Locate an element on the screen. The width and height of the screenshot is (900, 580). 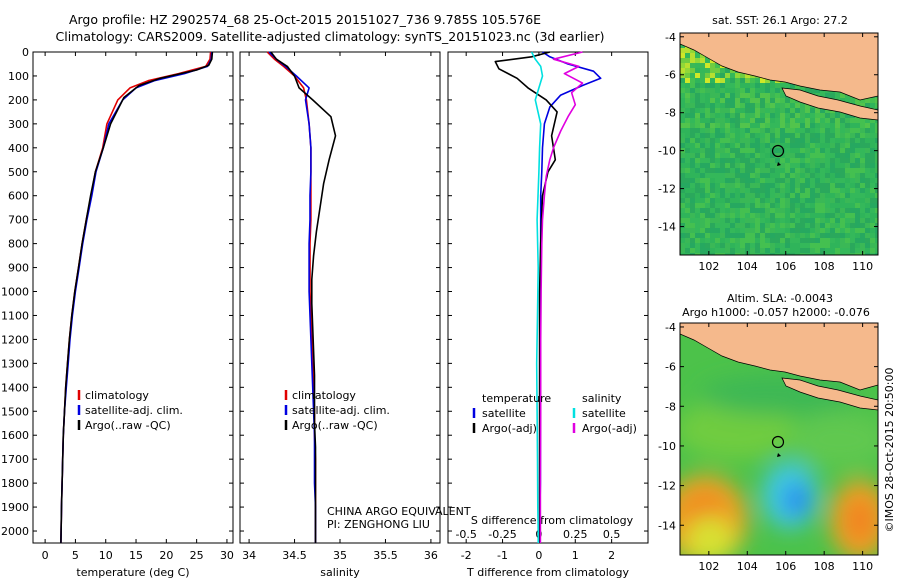
salinity-xtick-label: 34.5 is located at coordinates (294, 555).